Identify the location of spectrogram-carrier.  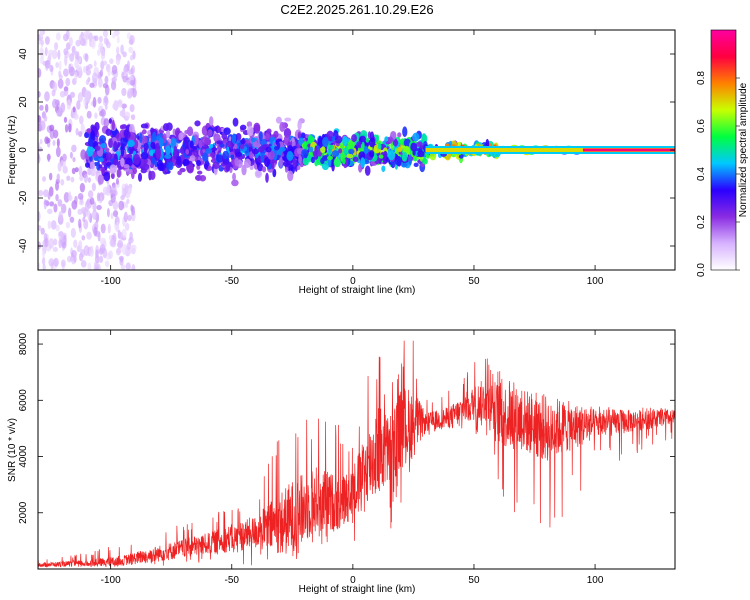
(550, 150).